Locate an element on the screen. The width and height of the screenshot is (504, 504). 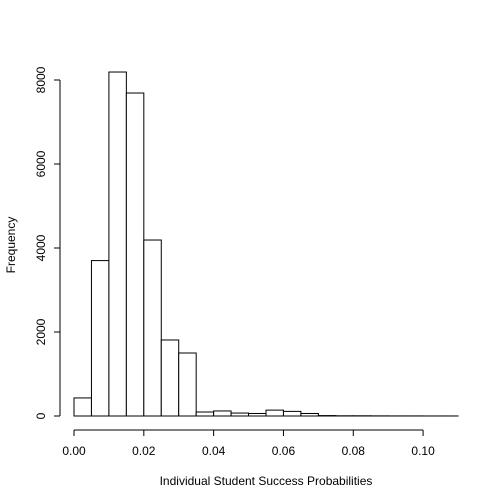
y-tick-label: 2000 is located at coordinates (41, 331).